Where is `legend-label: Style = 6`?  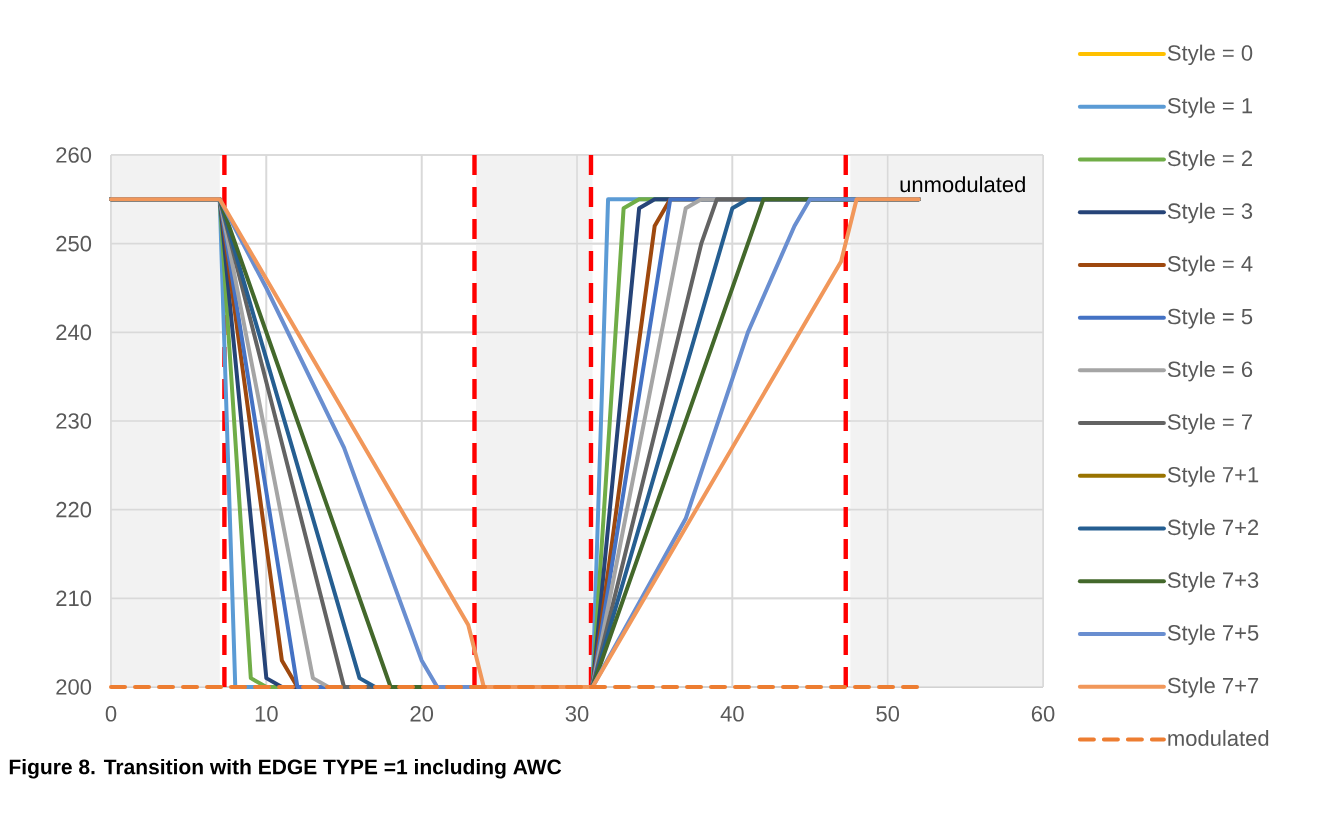
legend-label: Style = 6 is located at coordinates (1210, 371).